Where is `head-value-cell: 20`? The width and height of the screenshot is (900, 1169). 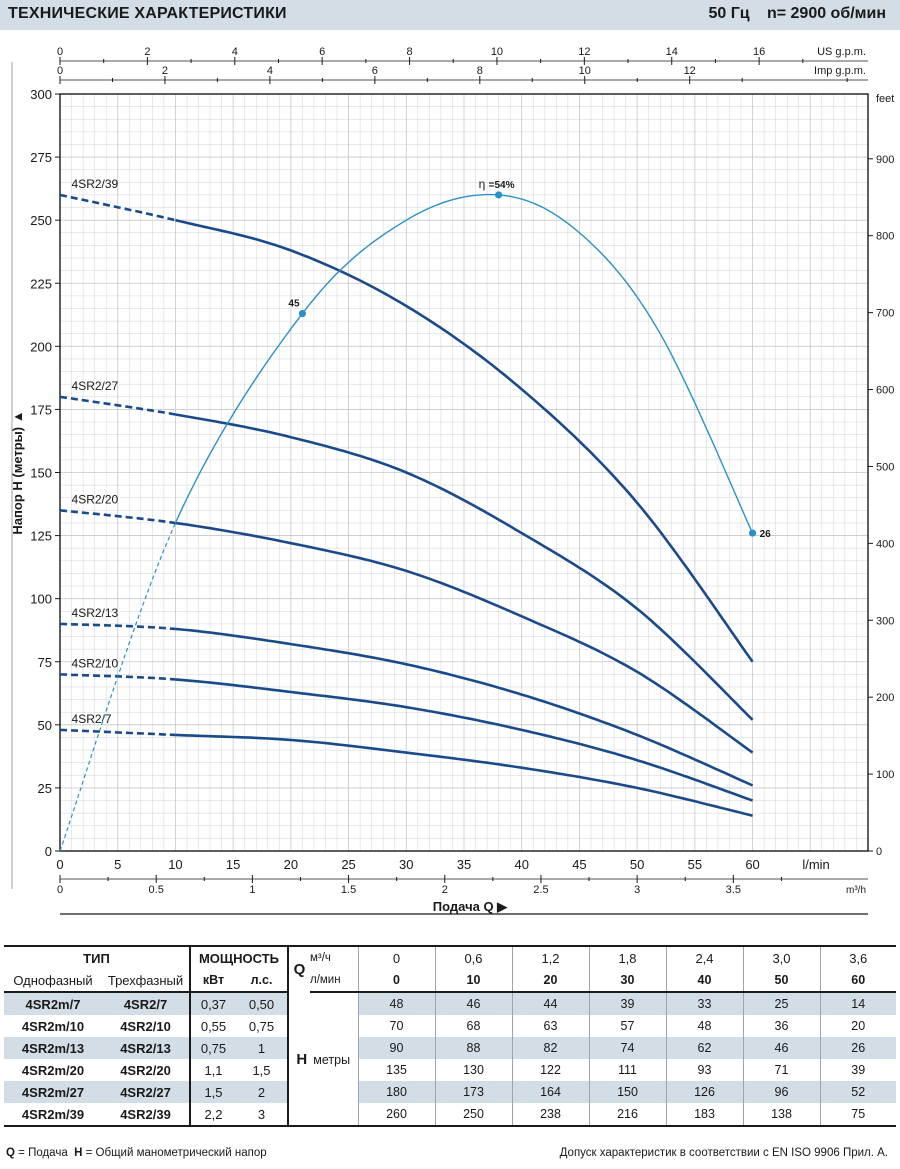
head-value-cell: 20 is located at coordinates (857, 1026).